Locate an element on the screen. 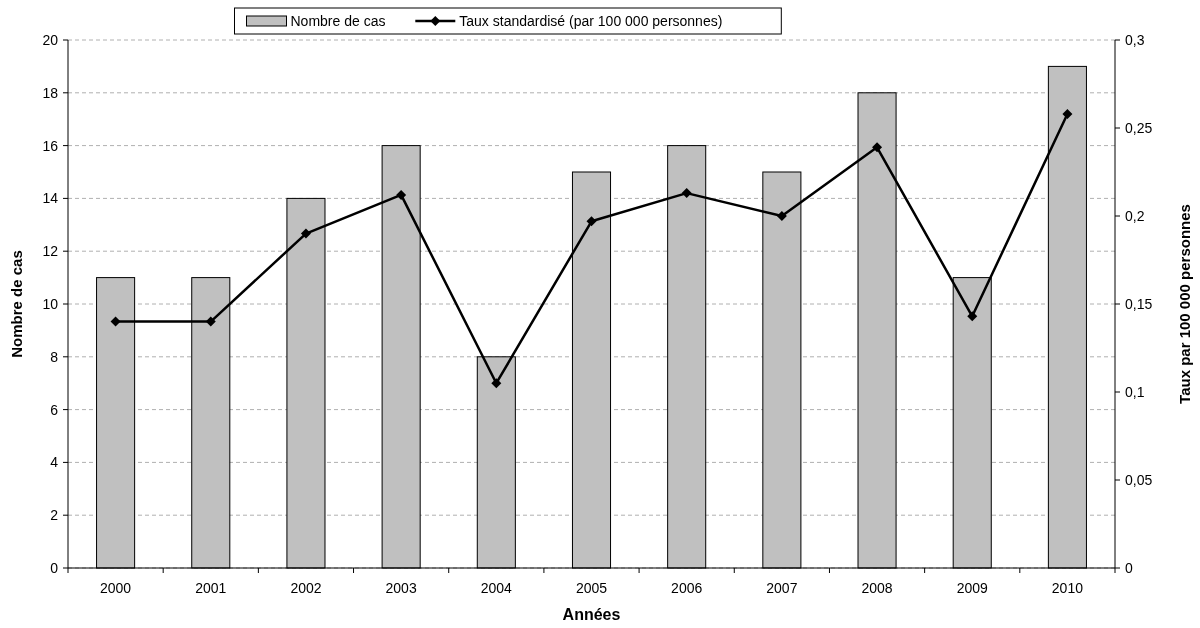 This screenshot has height=628, width=1200. x-tick-label: 2006 is located at coordinates (687, 588).